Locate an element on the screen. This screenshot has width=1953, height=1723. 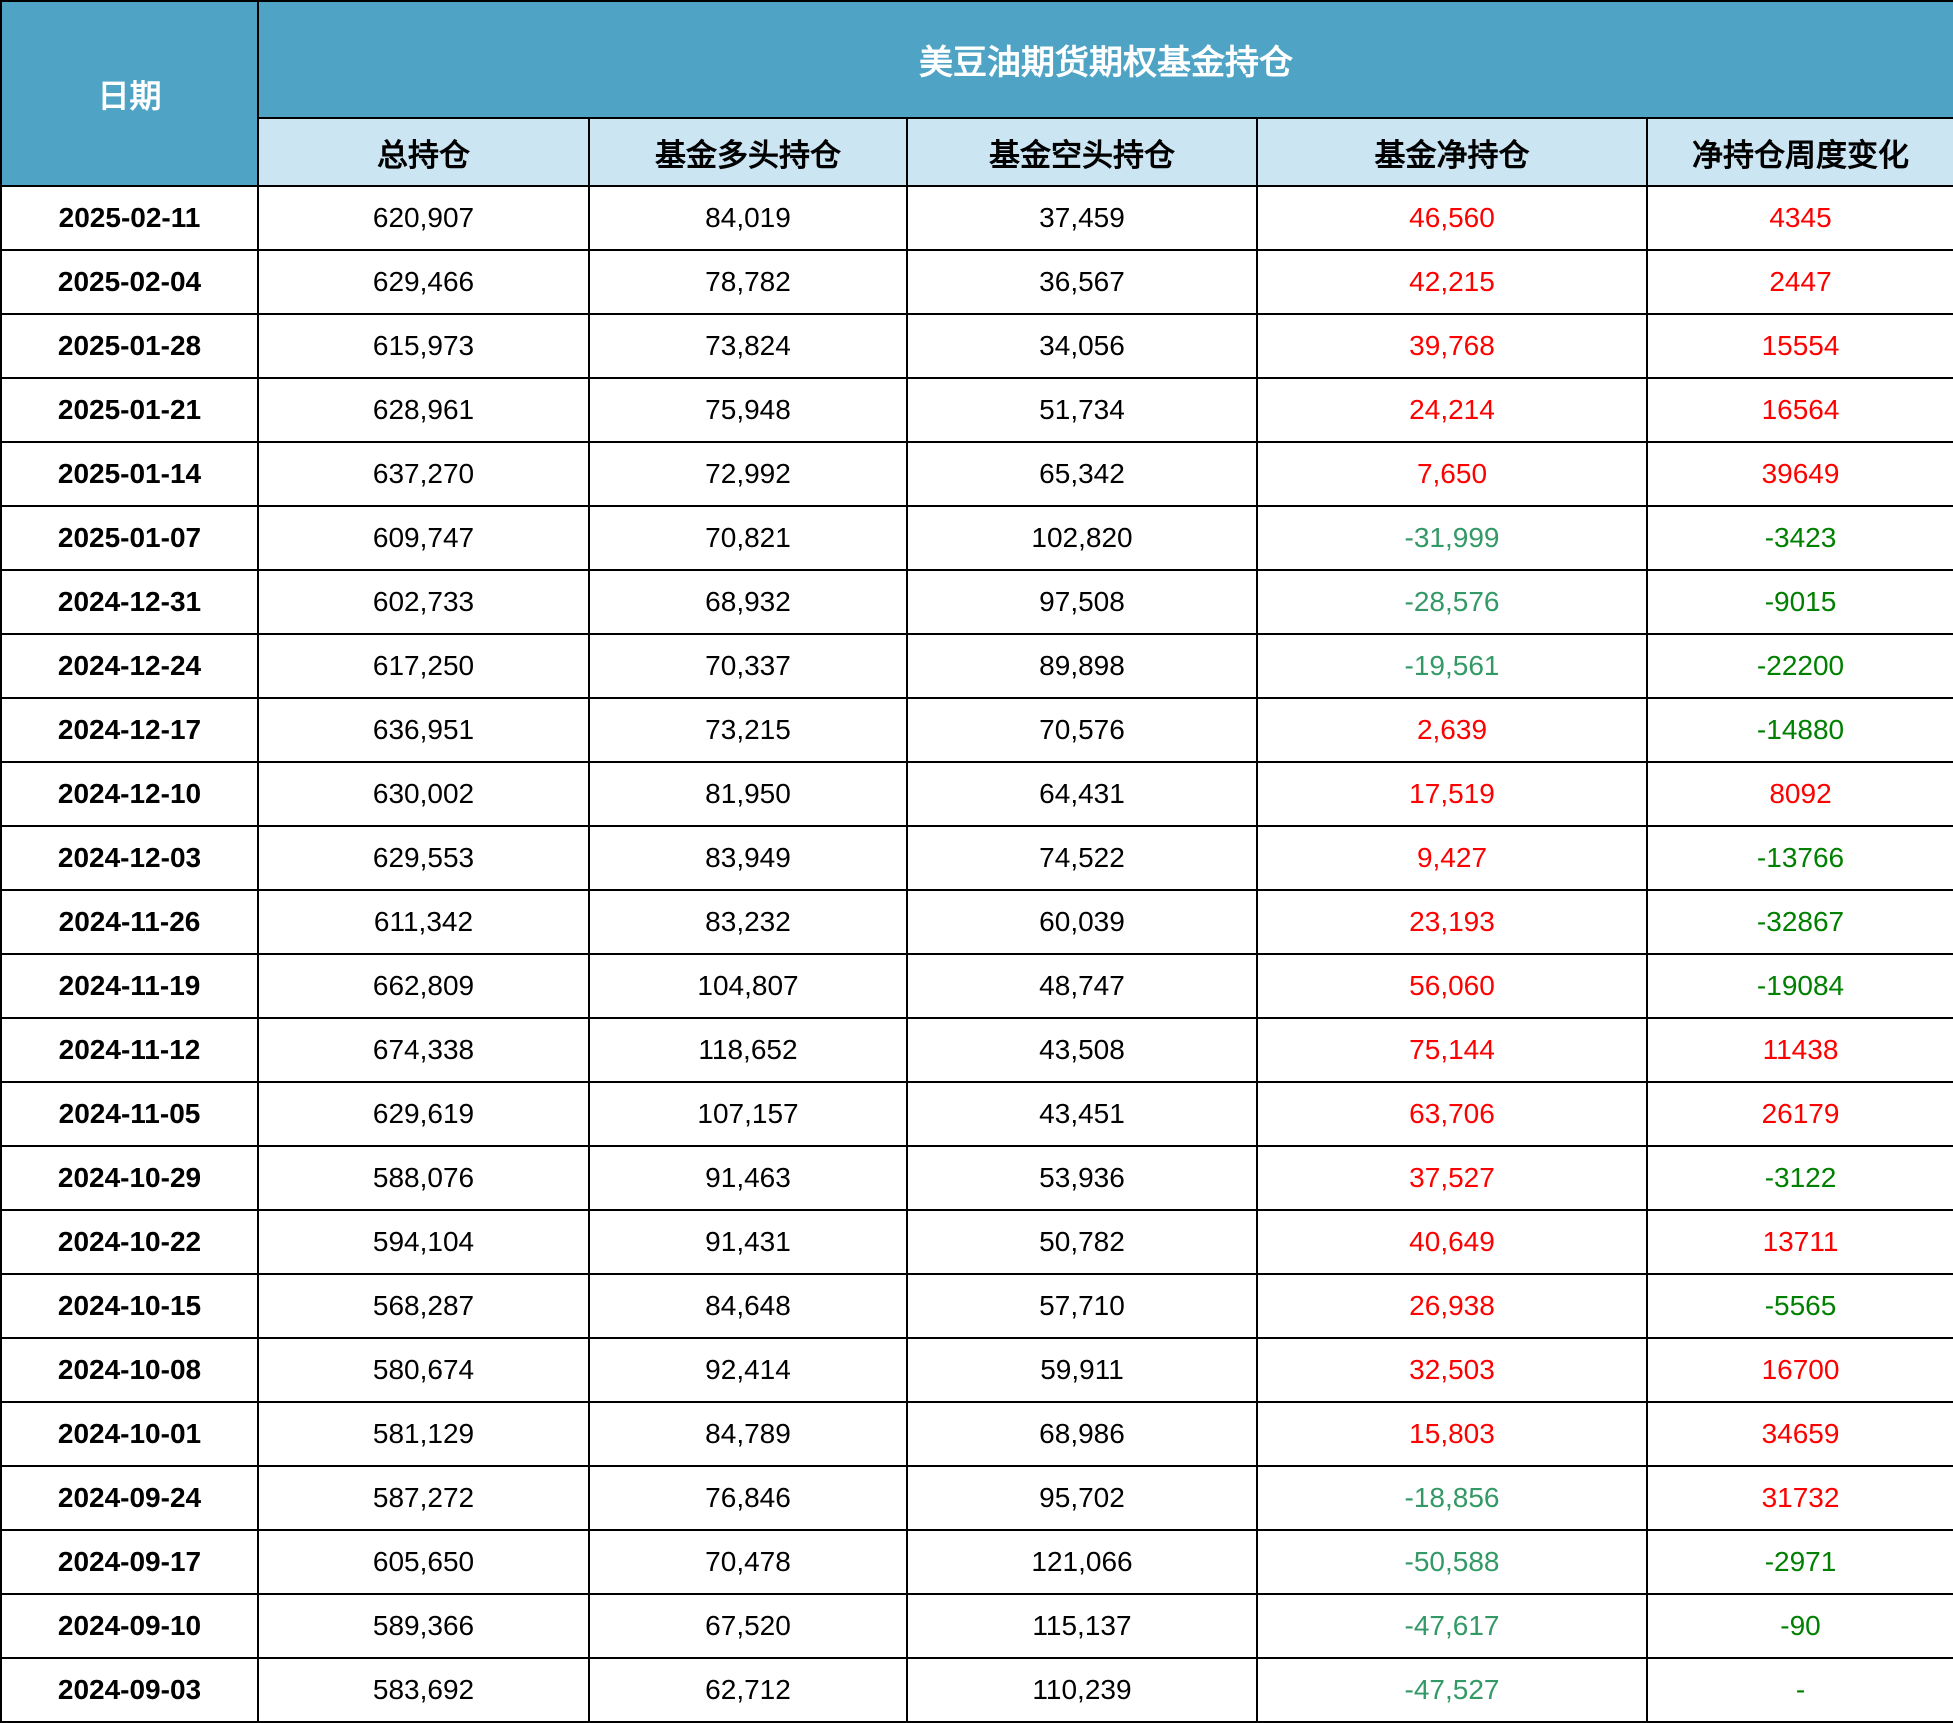
header-row-columns: 总持仓 基金多头持仓 基金空头持仓 基金净持仓 净持仓周度变化 is located at coordinates (977, 152).